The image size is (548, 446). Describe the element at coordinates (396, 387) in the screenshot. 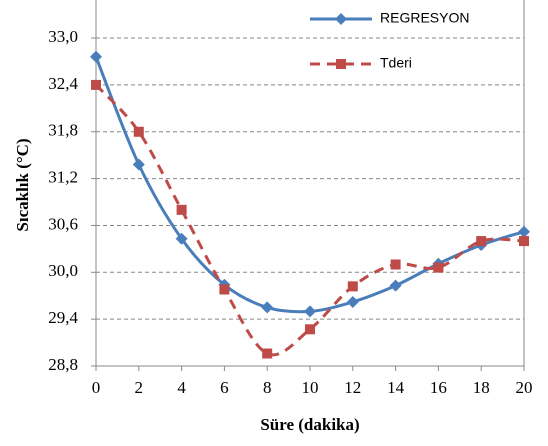

I see `x-tick-label: 14` at that location.